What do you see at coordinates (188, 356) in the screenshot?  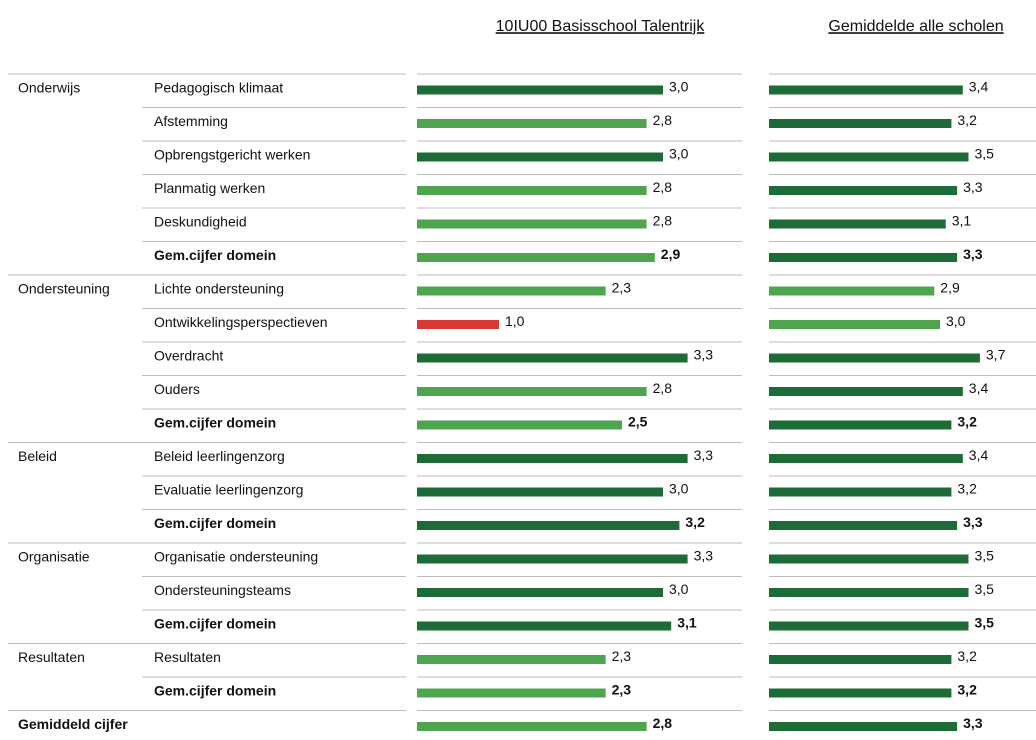 I see `row-label: Overdracht` at bounding box center [188, 356].